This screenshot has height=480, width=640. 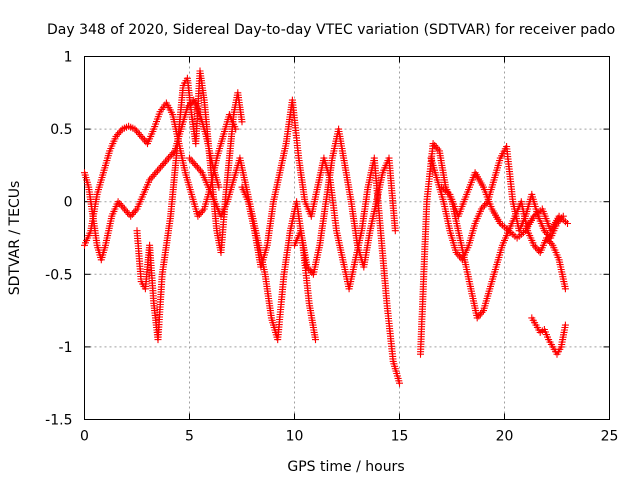 I want to click on x-tick-label: 25, so click(x=610, y=437).